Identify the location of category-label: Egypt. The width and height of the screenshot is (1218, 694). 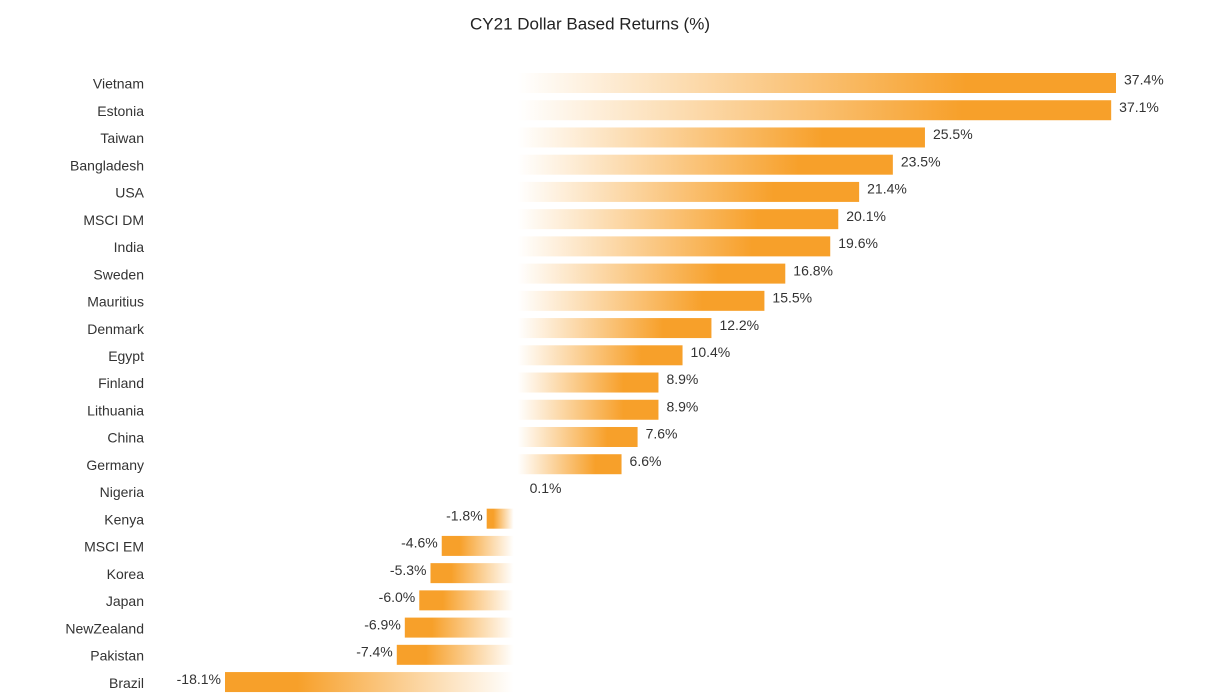
(126, 356).